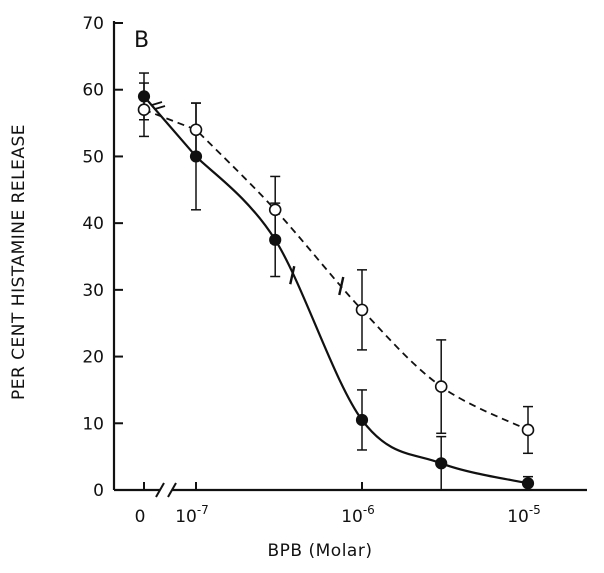 The width and height of the screenshot is (604, 573). I want to click on y-tick-label: 50, so click(93, 157).